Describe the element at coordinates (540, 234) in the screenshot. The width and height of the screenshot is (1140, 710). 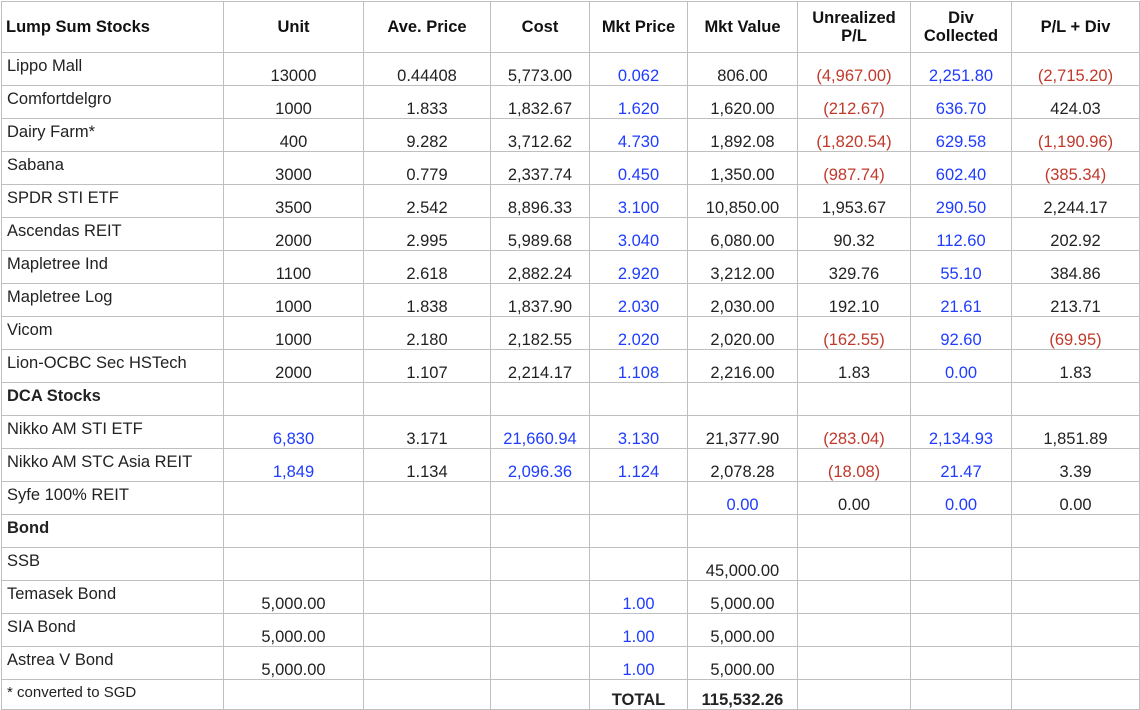
I see `cell-cost: 5,989.68` at that location.